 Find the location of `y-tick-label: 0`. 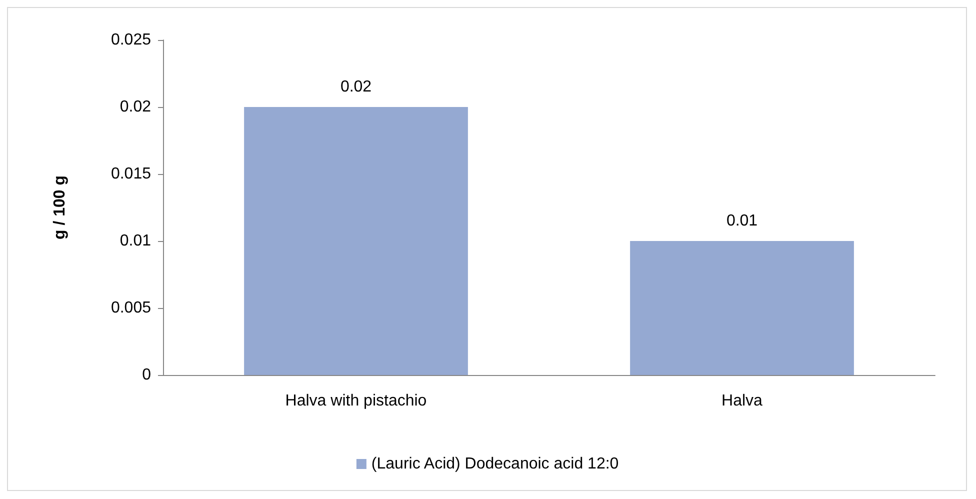

y-tick-label: 0 is located at coordinates (147, 375).